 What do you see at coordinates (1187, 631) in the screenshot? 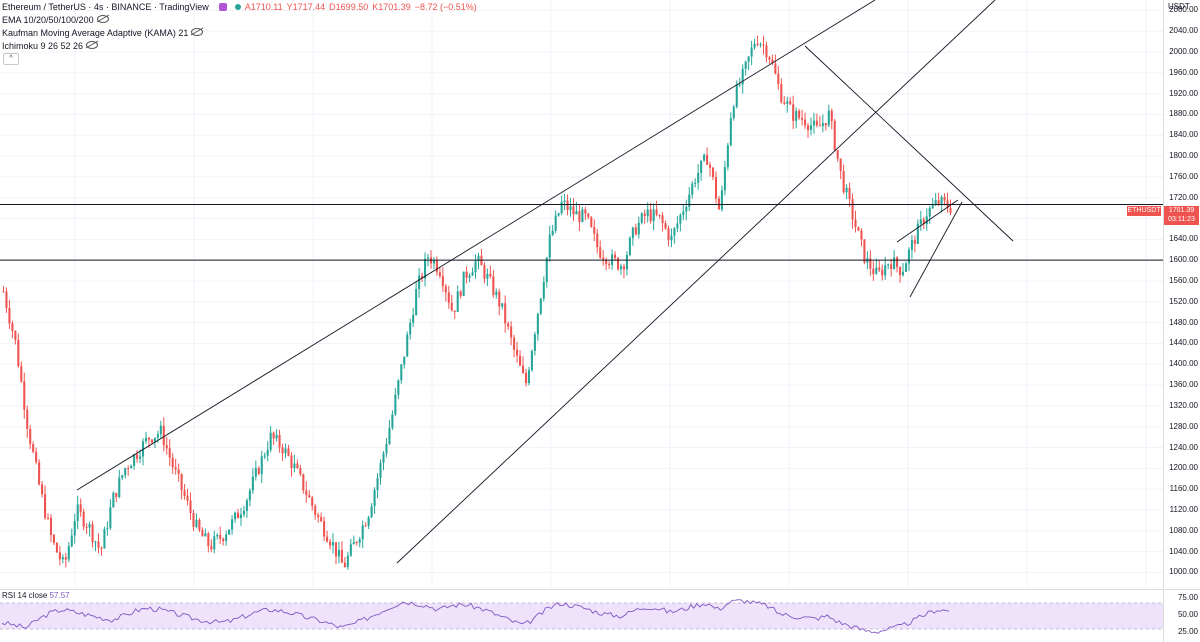
I see `rsi-tick-label: 25.00` at bounding box center [1187, 631].